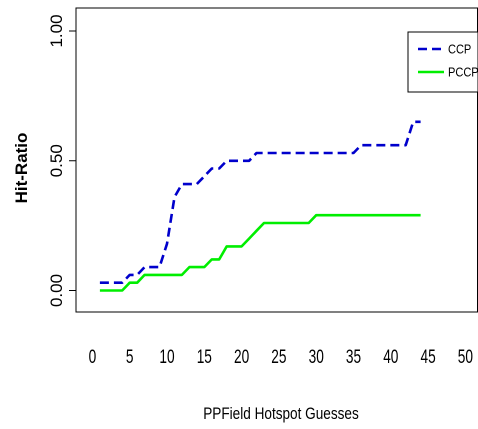 This screenshot has width=478, height=429. Describe the element at coordinates (56, 160) in the screenshot. I see `y-tick-label: 0.50` at that location.